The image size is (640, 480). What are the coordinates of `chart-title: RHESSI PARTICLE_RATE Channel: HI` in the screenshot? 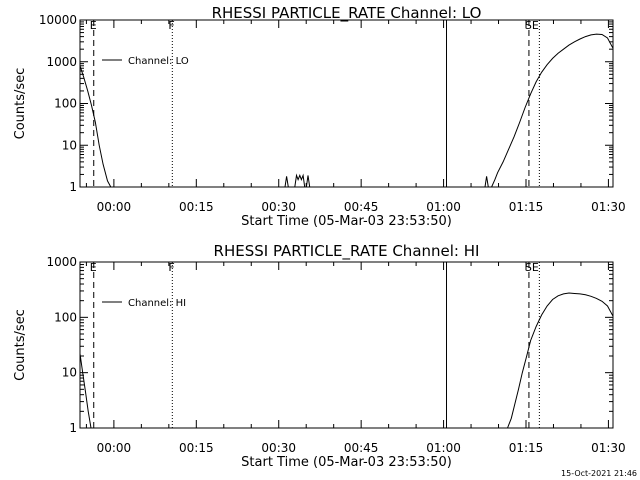 It's located at (347, 251).